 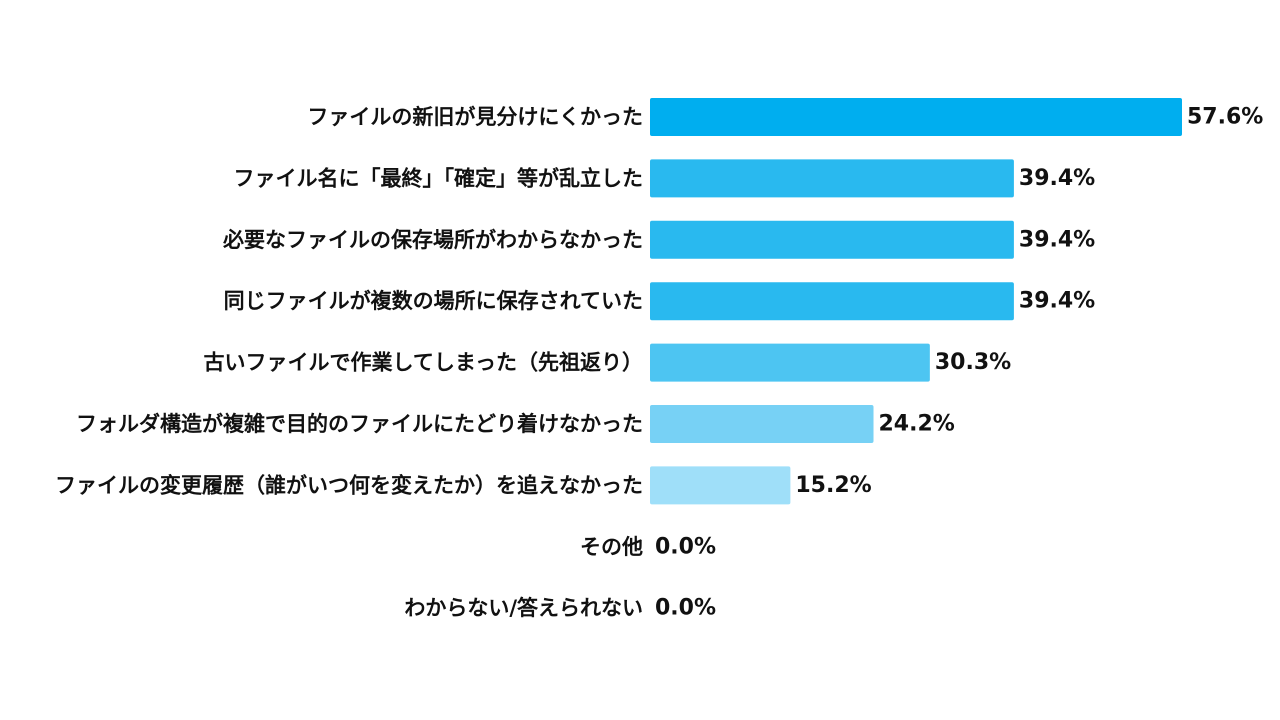 I want to click on value-label-5: 24.2%, so click(x=917, y=424).